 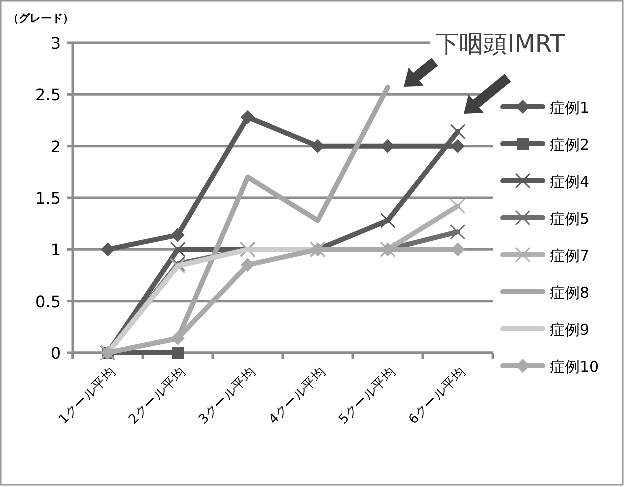 What do you see at coordinates (570, 145) in the screenshot?
I see `legend-label: 症例2` at bounding box center [570, 145].